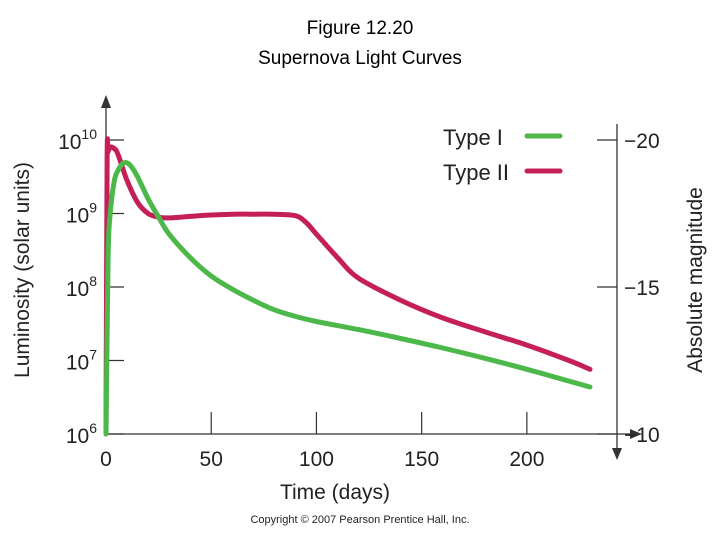 This screenshot has width=720, height=540. What do you see at coordinates (636, 434) in the screenshot?
I see `x-axis-arrow` at bounding box center [636, 434].